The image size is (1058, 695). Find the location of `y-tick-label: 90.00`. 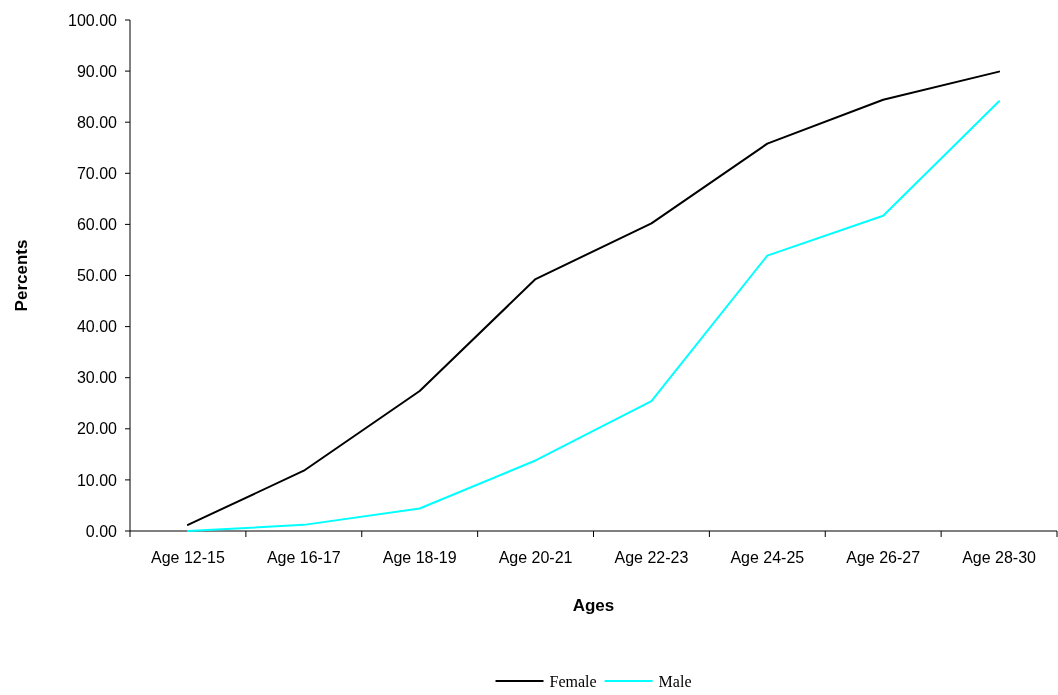

y-tick-label: 90.00 is located at coordinates (97, 71).